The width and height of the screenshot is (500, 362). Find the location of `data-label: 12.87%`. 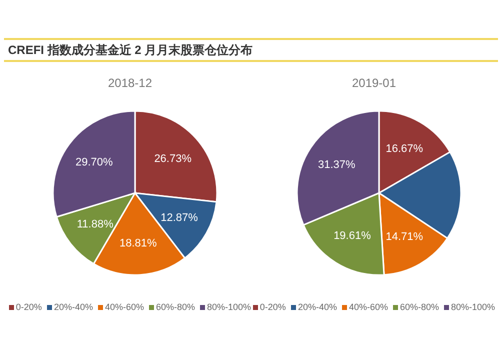

data-label: 12.87% is located at coordinates (179, 218).